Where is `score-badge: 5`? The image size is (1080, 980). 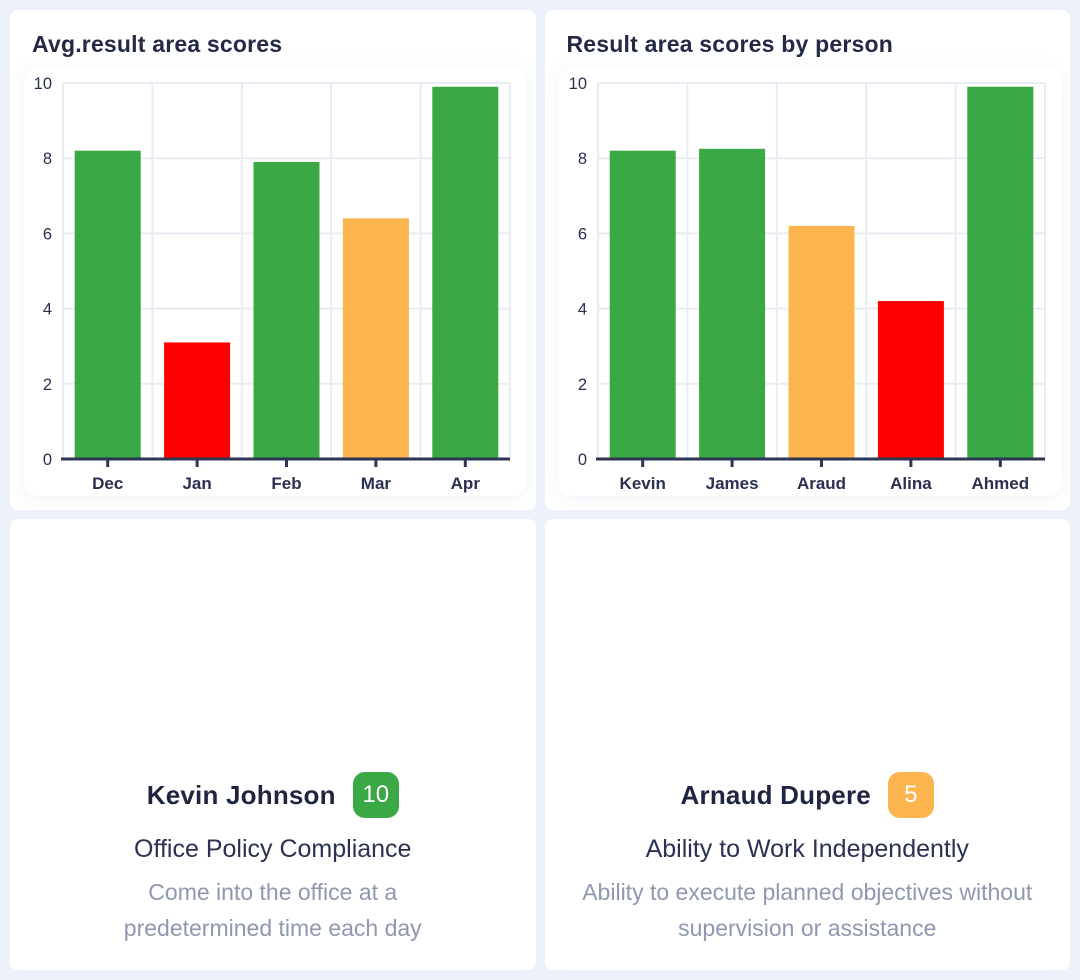 score-badge: 5 is located at coordinates (910, 795).